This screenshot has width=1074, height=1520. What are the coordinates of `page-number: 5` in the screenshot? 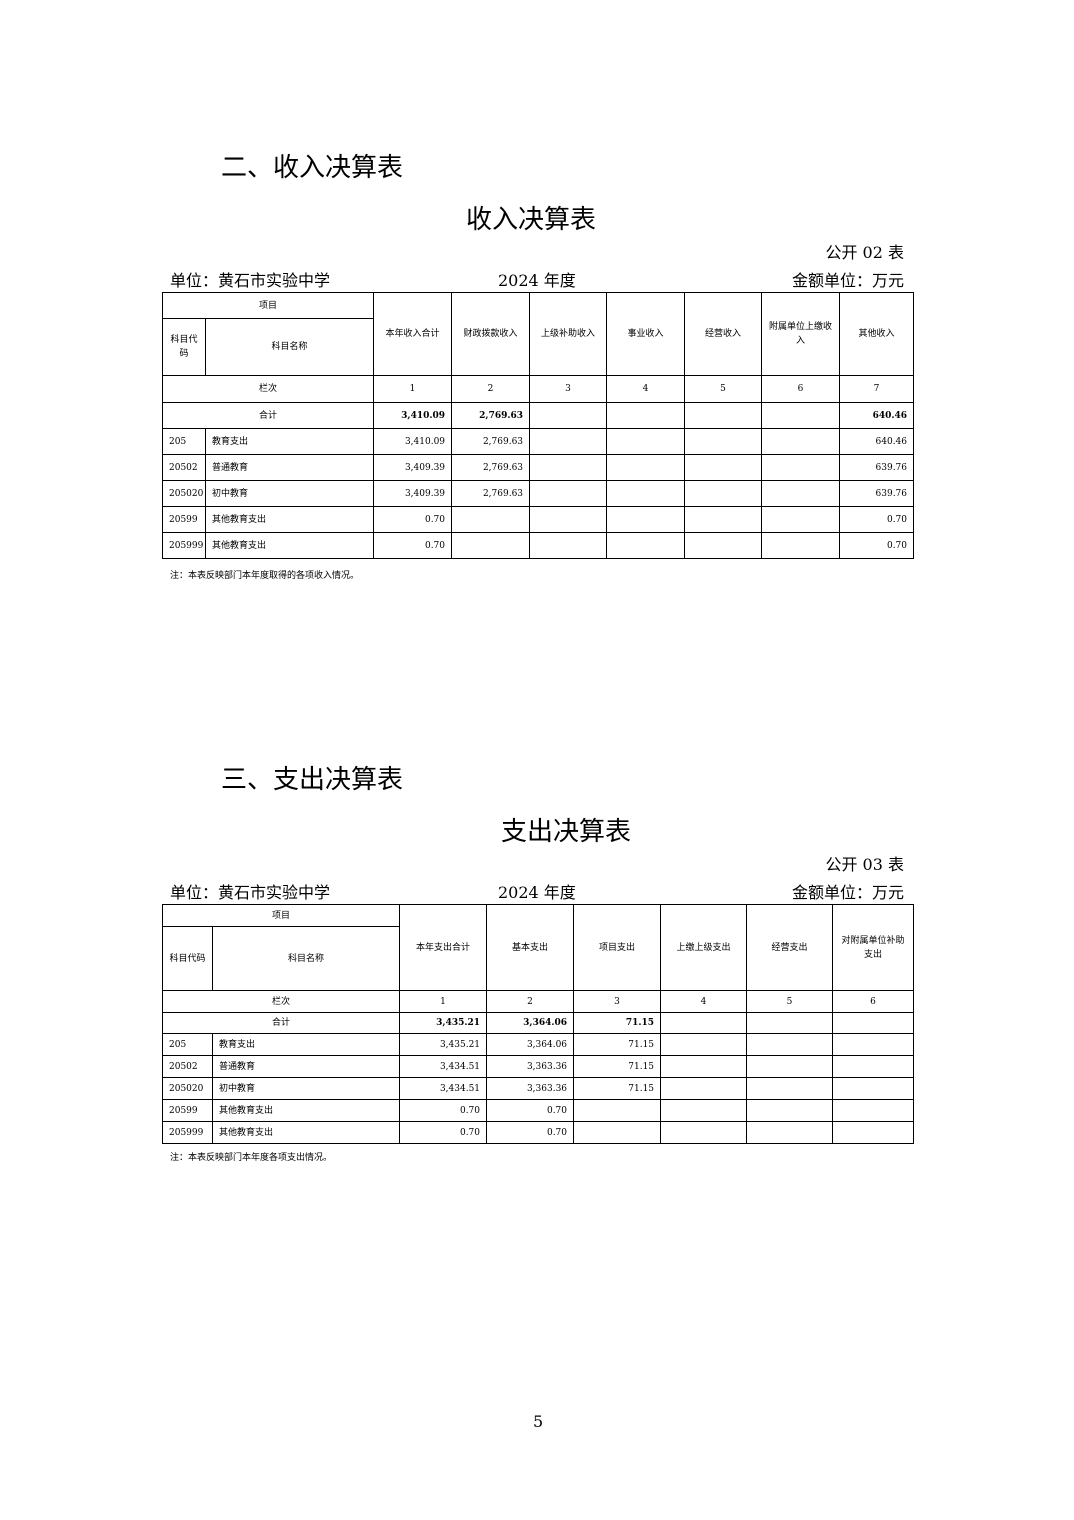 It's located at (538, 1421).